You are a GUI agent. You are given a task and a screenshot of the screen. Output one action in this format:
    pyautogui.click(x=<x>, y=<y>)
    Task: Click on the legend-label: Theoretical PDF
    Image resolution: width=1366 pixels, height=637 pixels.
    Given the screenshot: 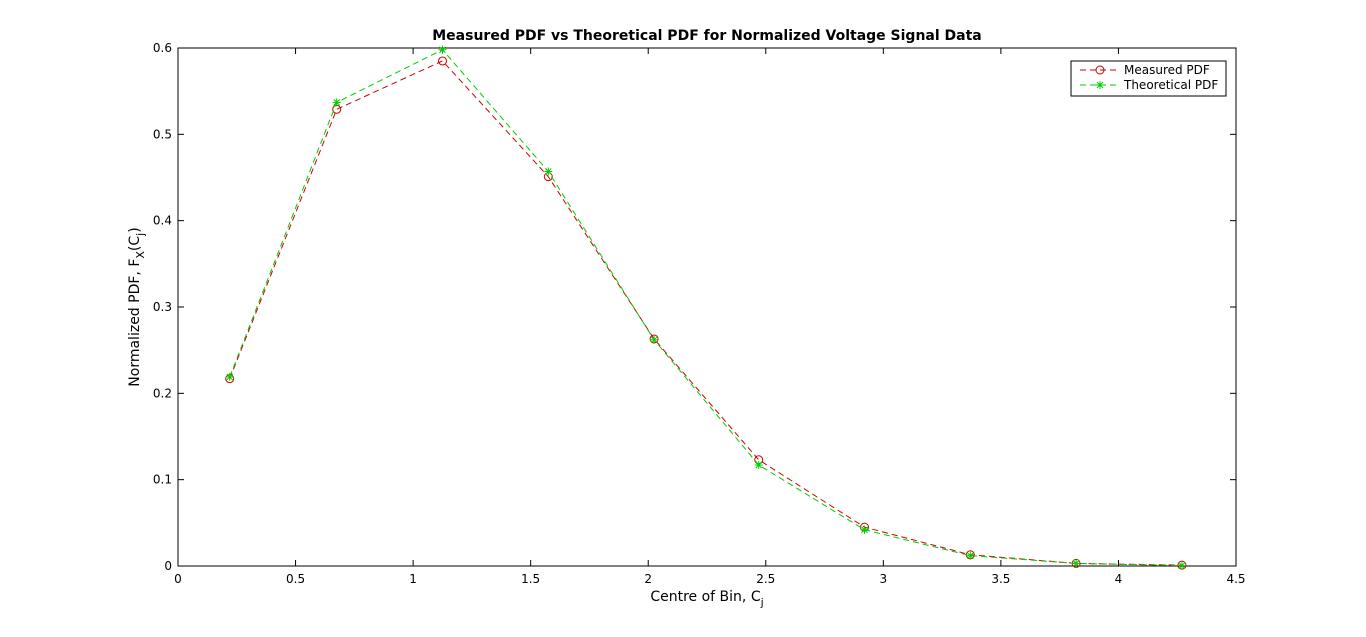 What is the action you would take?
    pyautogui.click(x=1170, y=85)
    